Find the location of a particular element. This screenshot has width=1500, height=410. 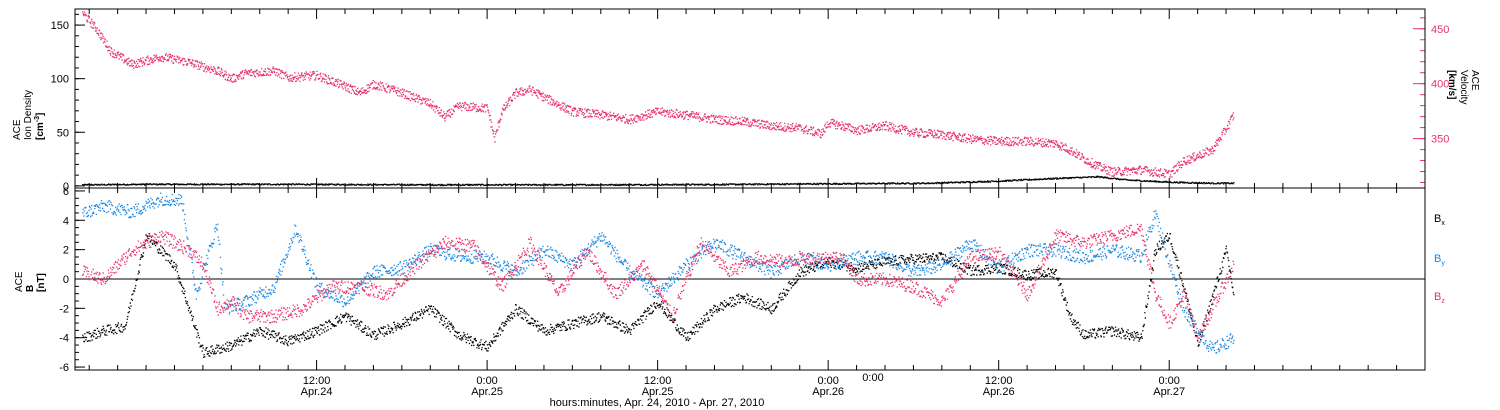

bottom-left-tick-label: -4 is located at coordinates (64, 339).